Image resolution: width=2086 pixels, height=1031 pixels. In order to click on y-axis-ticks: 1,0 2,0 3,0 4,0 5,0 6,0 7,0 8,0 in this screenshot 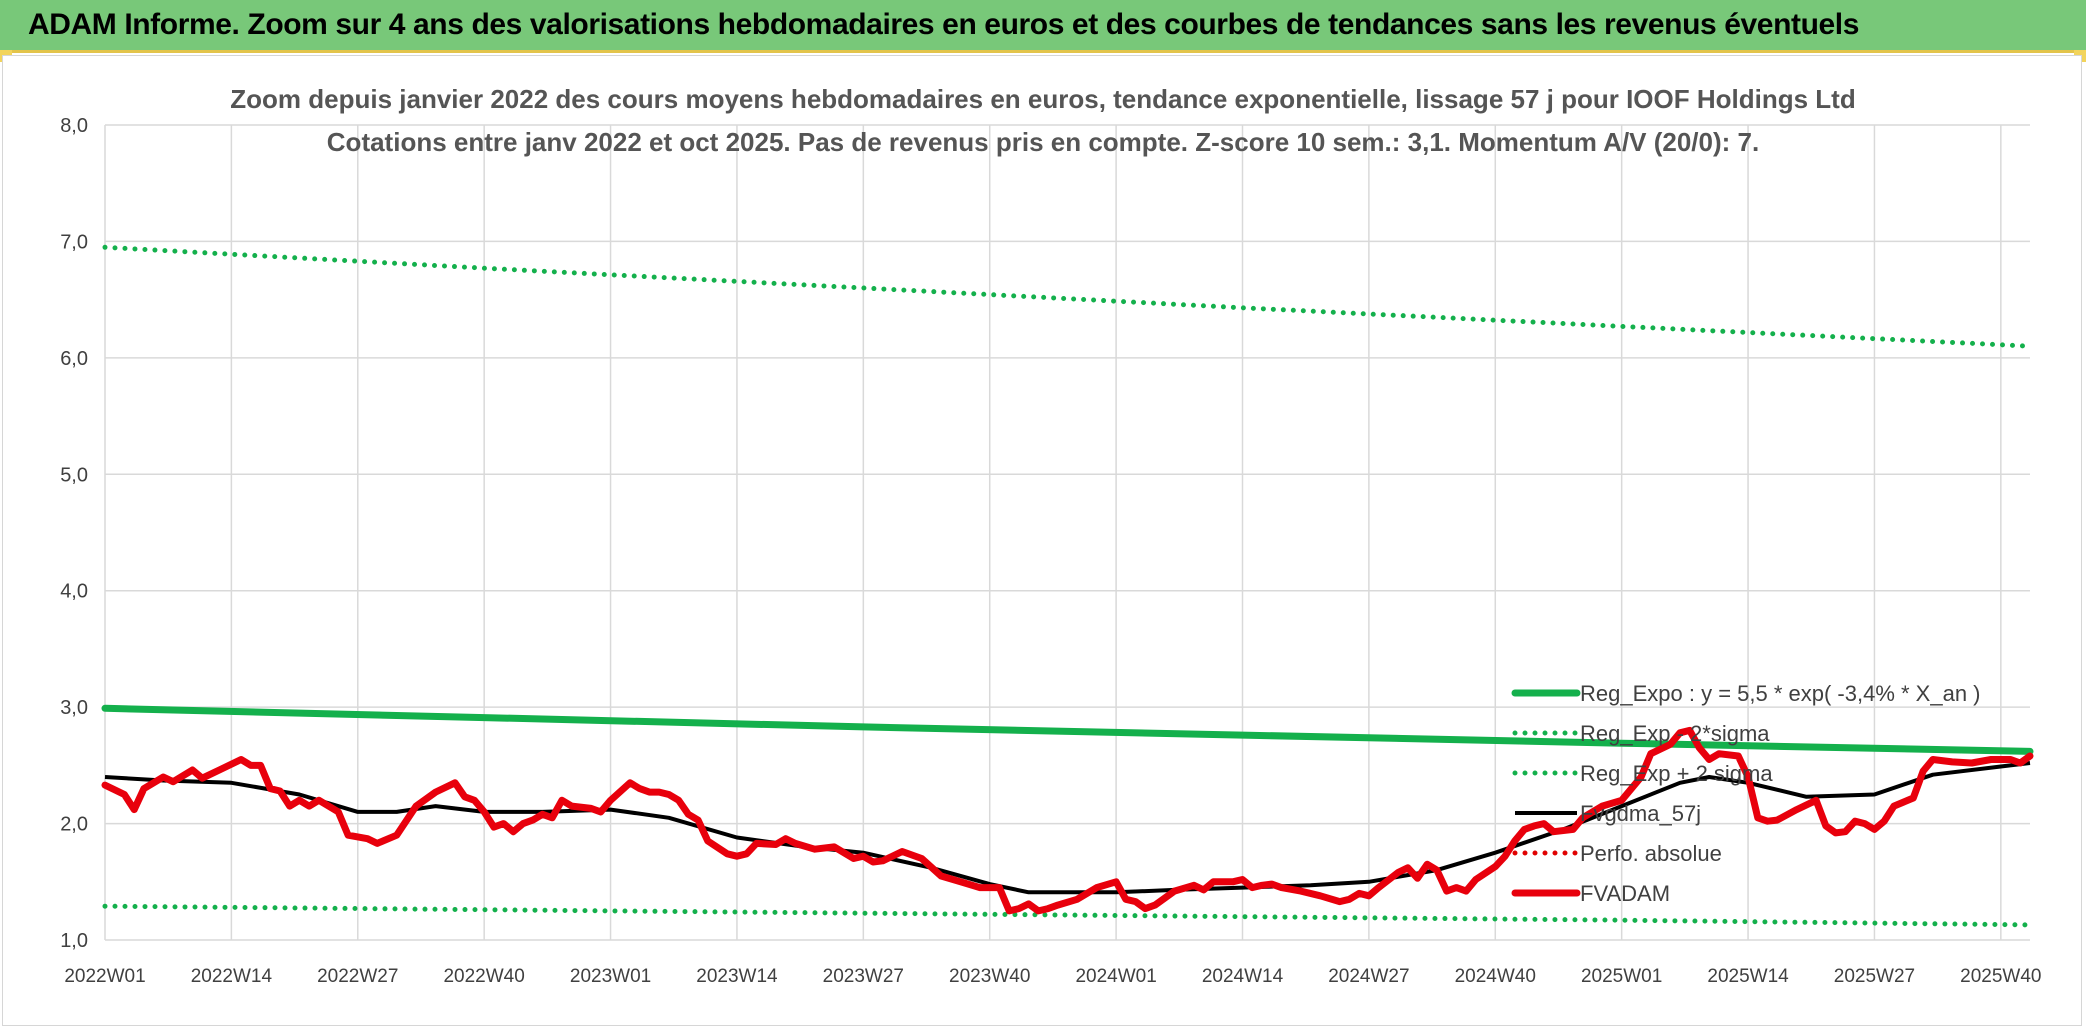, I will do `click(74, 533)`.